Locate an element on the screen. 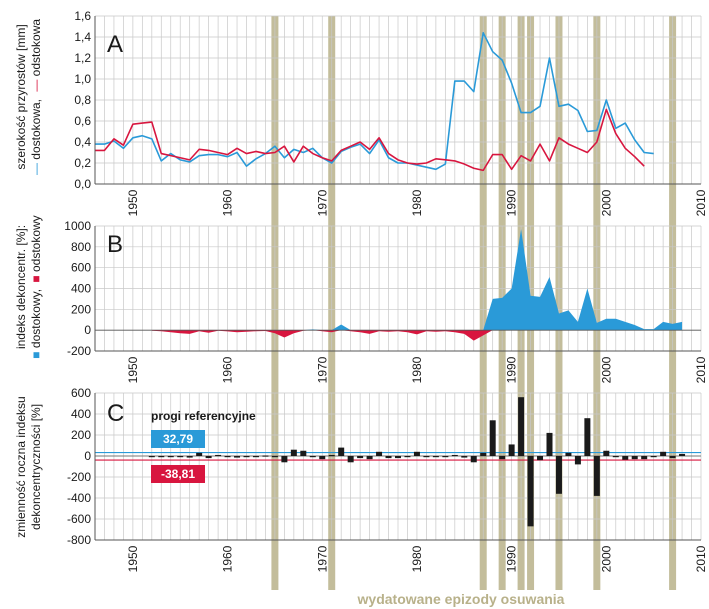 This screenshot has width=709, height=609. panel-b-ytick-label: -200 is located at coordinates (79, 351).